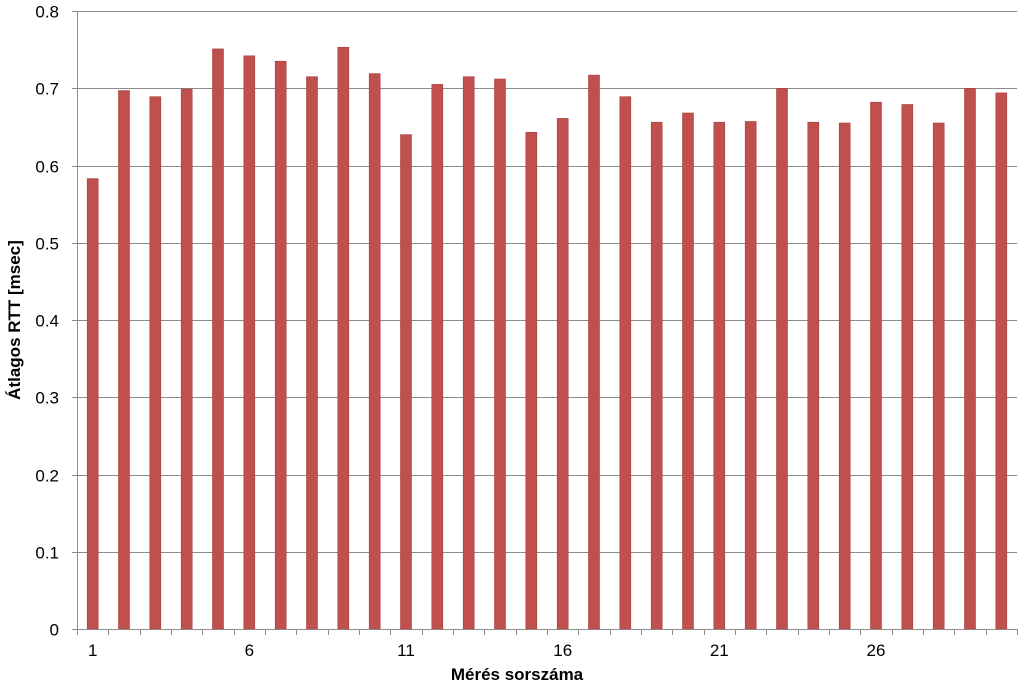 Image resolution: width=1024 pixels, height=691 pixels. Describe the element at coordinates (47, 167) in the screenshot. I see `y-tick-label: 0.6` at that location.